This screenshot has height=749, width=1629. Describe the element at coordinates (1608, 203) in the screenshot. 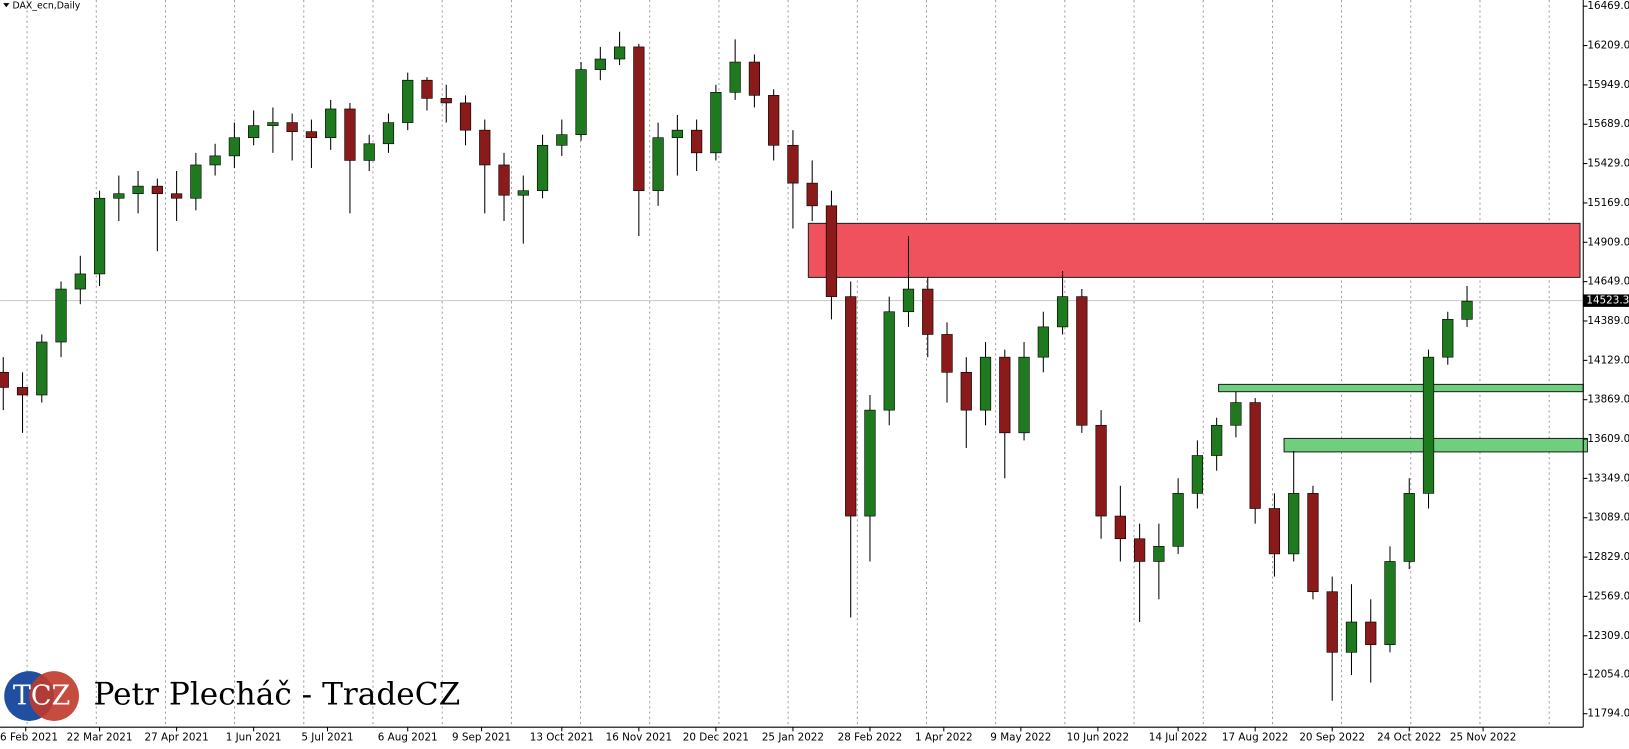

I see `y-tick-label: 15169.0` at that location.